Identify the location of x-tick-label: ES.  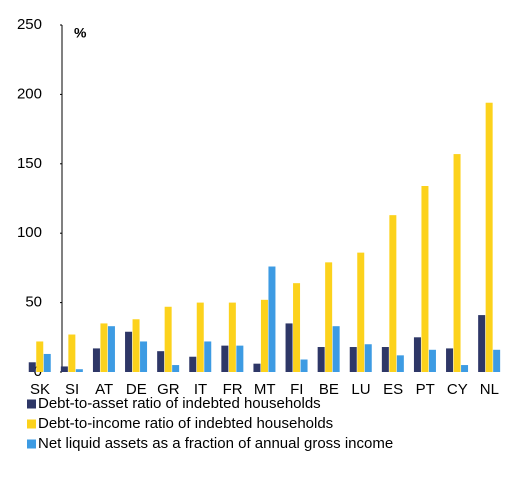
(393, 389).